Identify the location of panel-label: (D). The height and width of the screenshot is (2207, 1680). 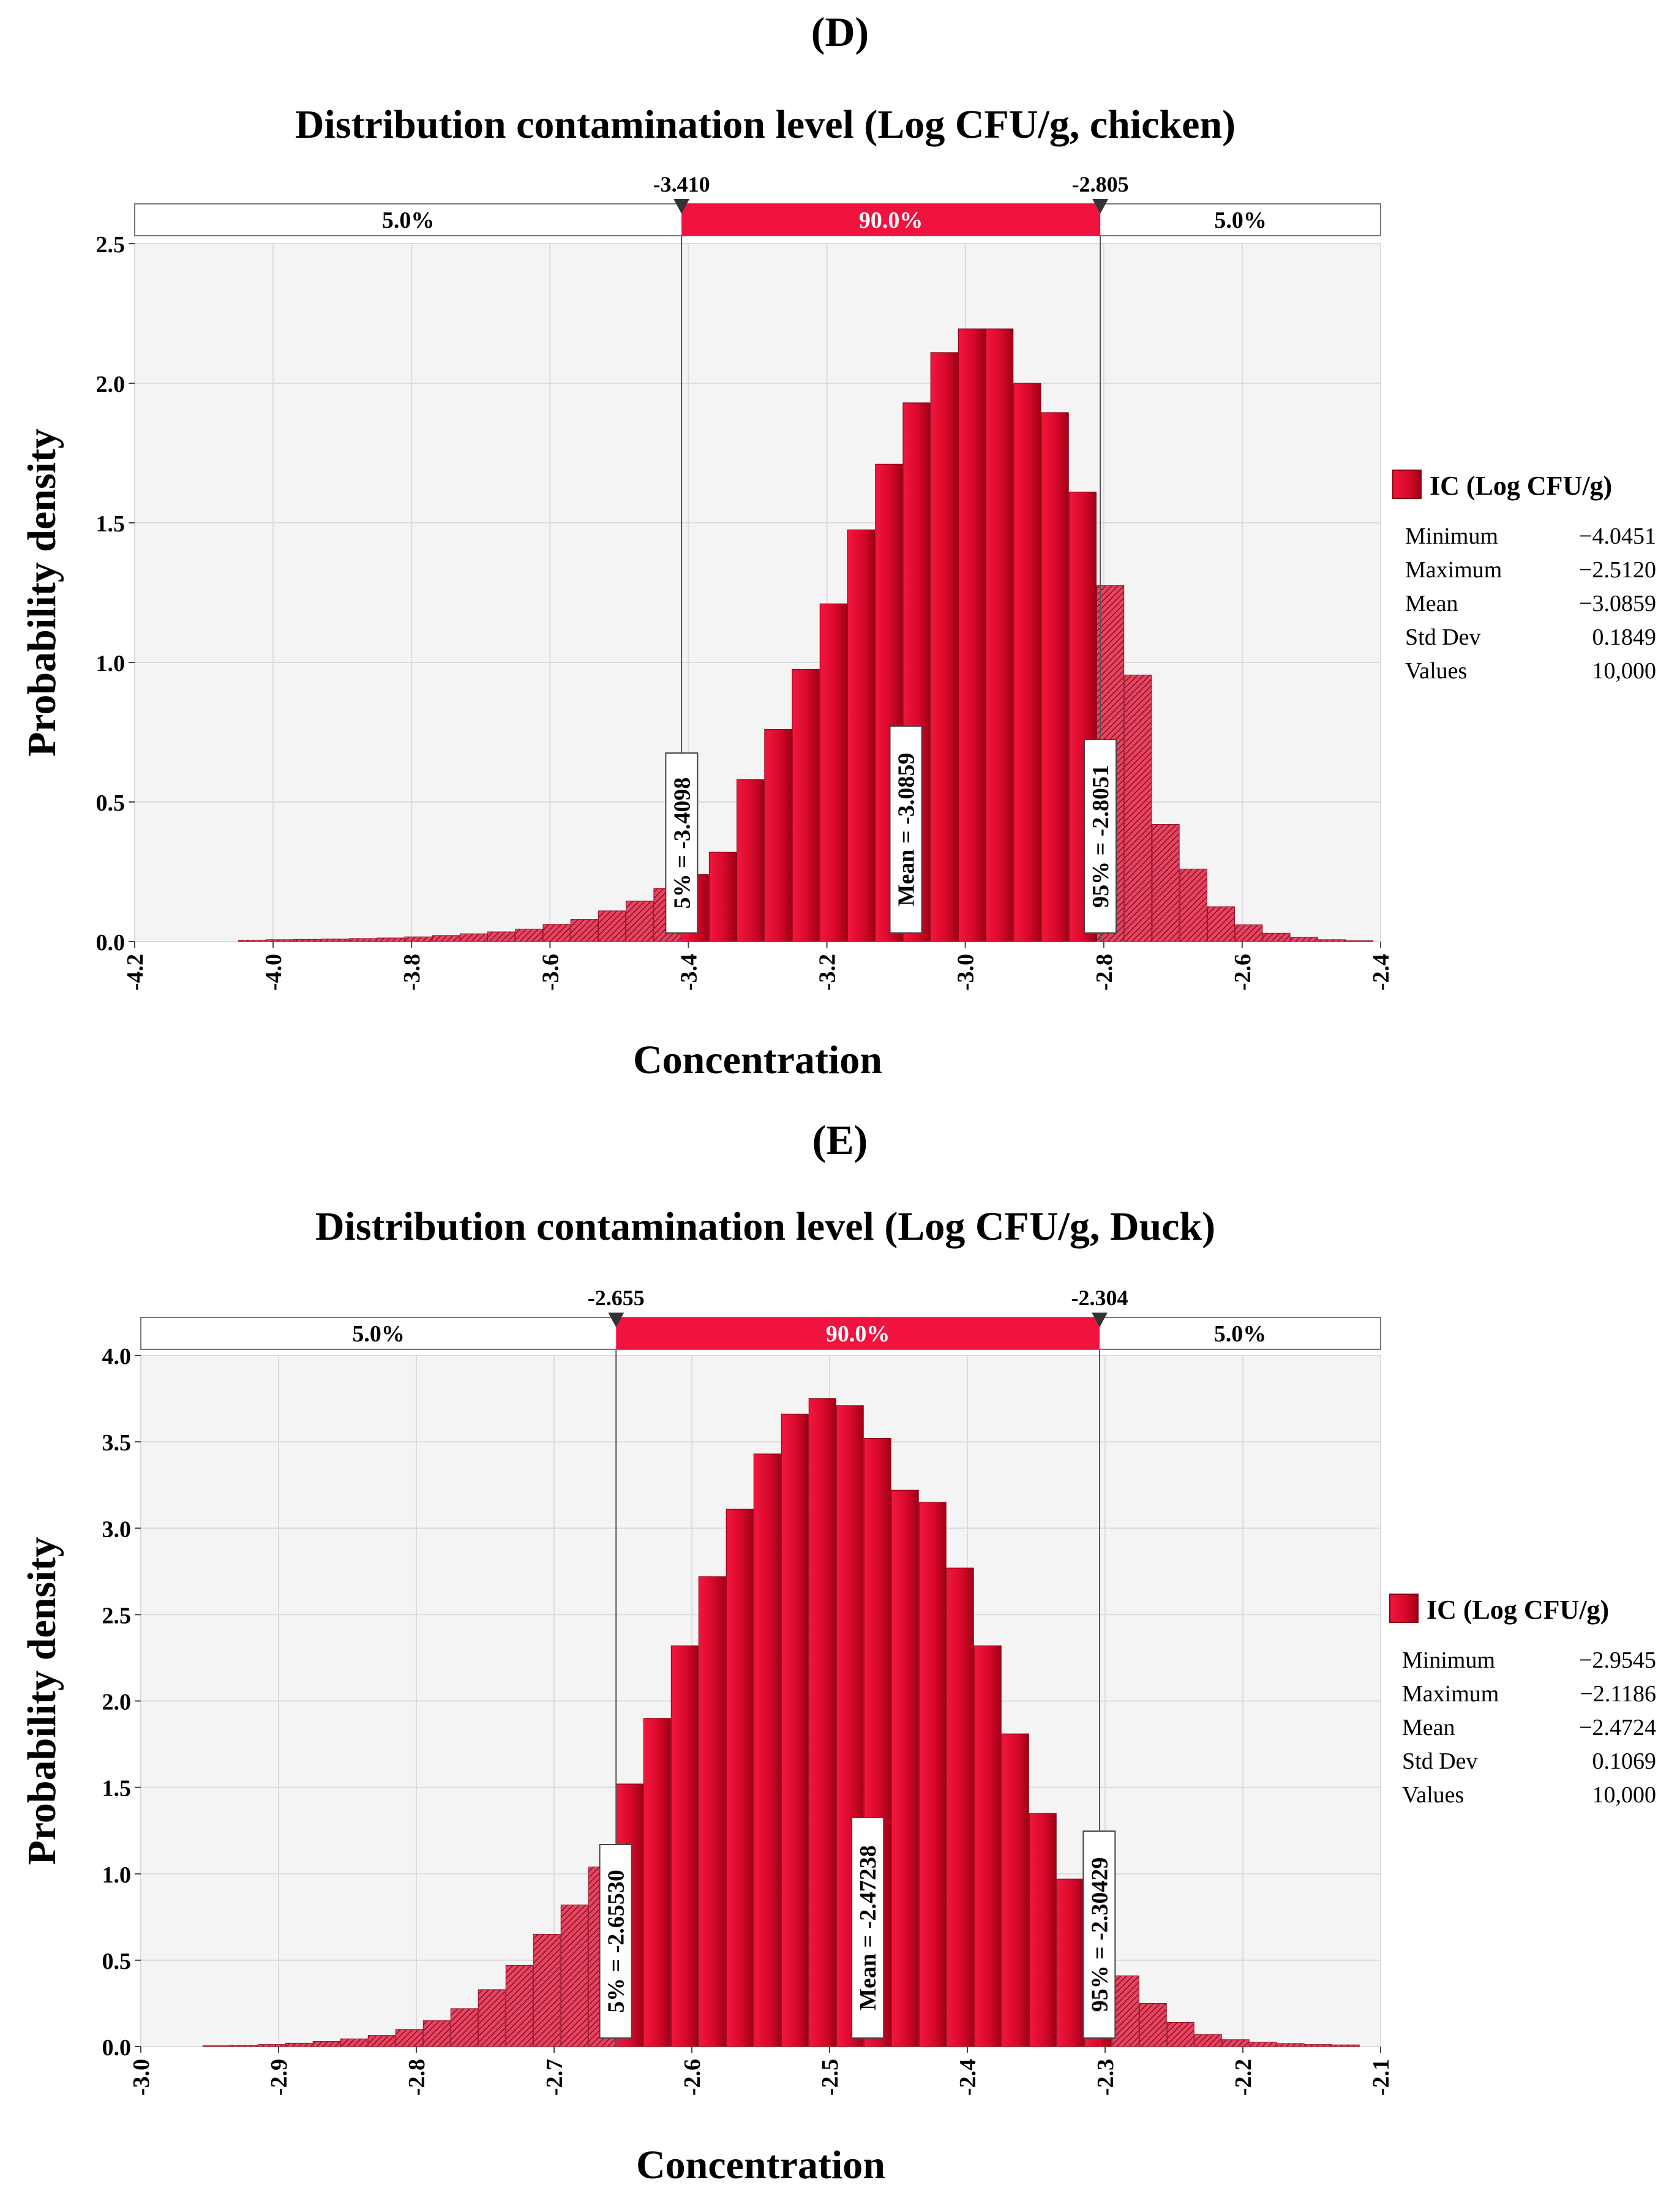
(840, 32).